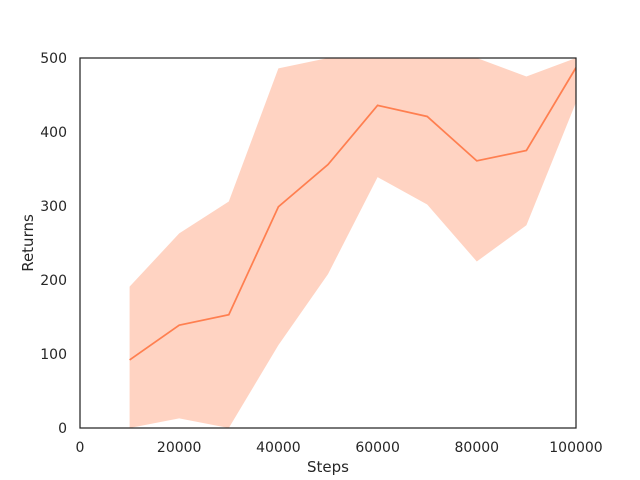 Image resolution: width=640 pixels, height=480 pixels. What do you see at coordinates (53, 355) in the screenshot?
I see `y-tick-label: 100` at bounding box center [53, 355].